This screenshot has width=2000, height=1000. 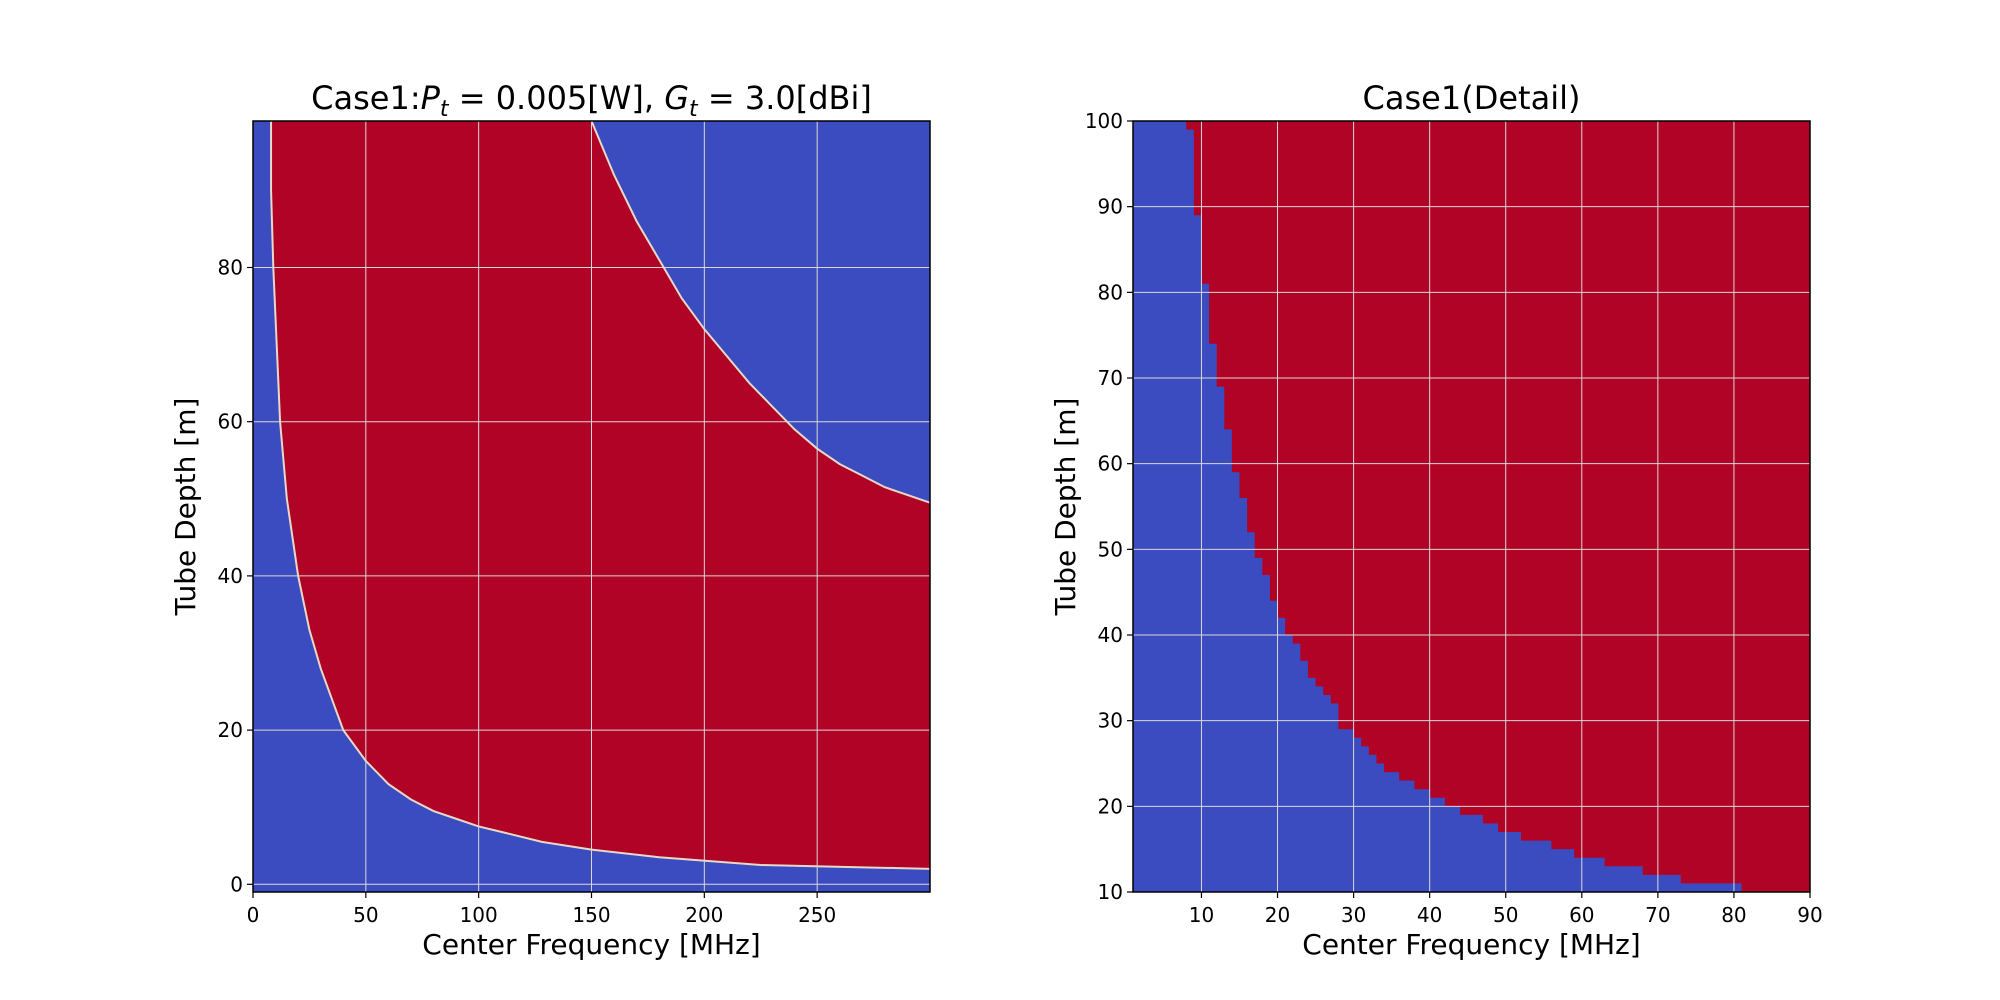 What do you see at coordinates (785, 98) in the screenshot?
I see `chart1-title-g-eq: = 3.0[dBi]` at bounding box center [785, 98].